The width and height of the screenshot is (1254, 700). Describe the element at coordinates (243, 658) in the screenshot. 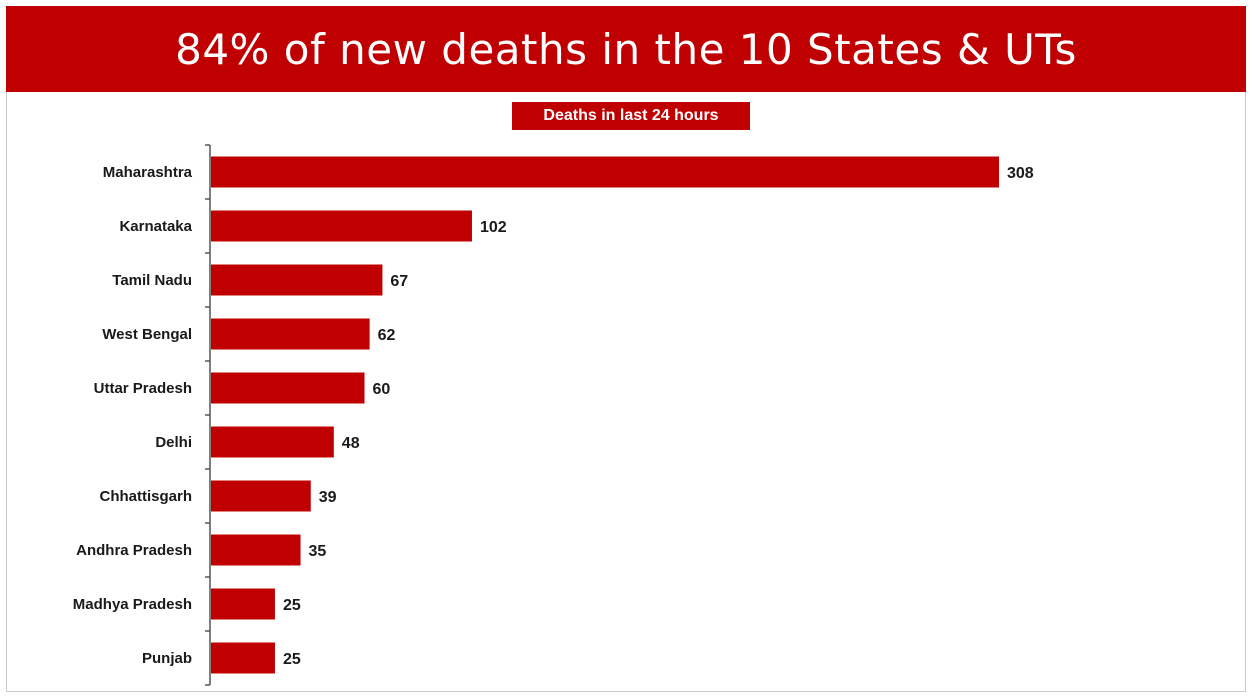

I see `bar-punjab` at that location.